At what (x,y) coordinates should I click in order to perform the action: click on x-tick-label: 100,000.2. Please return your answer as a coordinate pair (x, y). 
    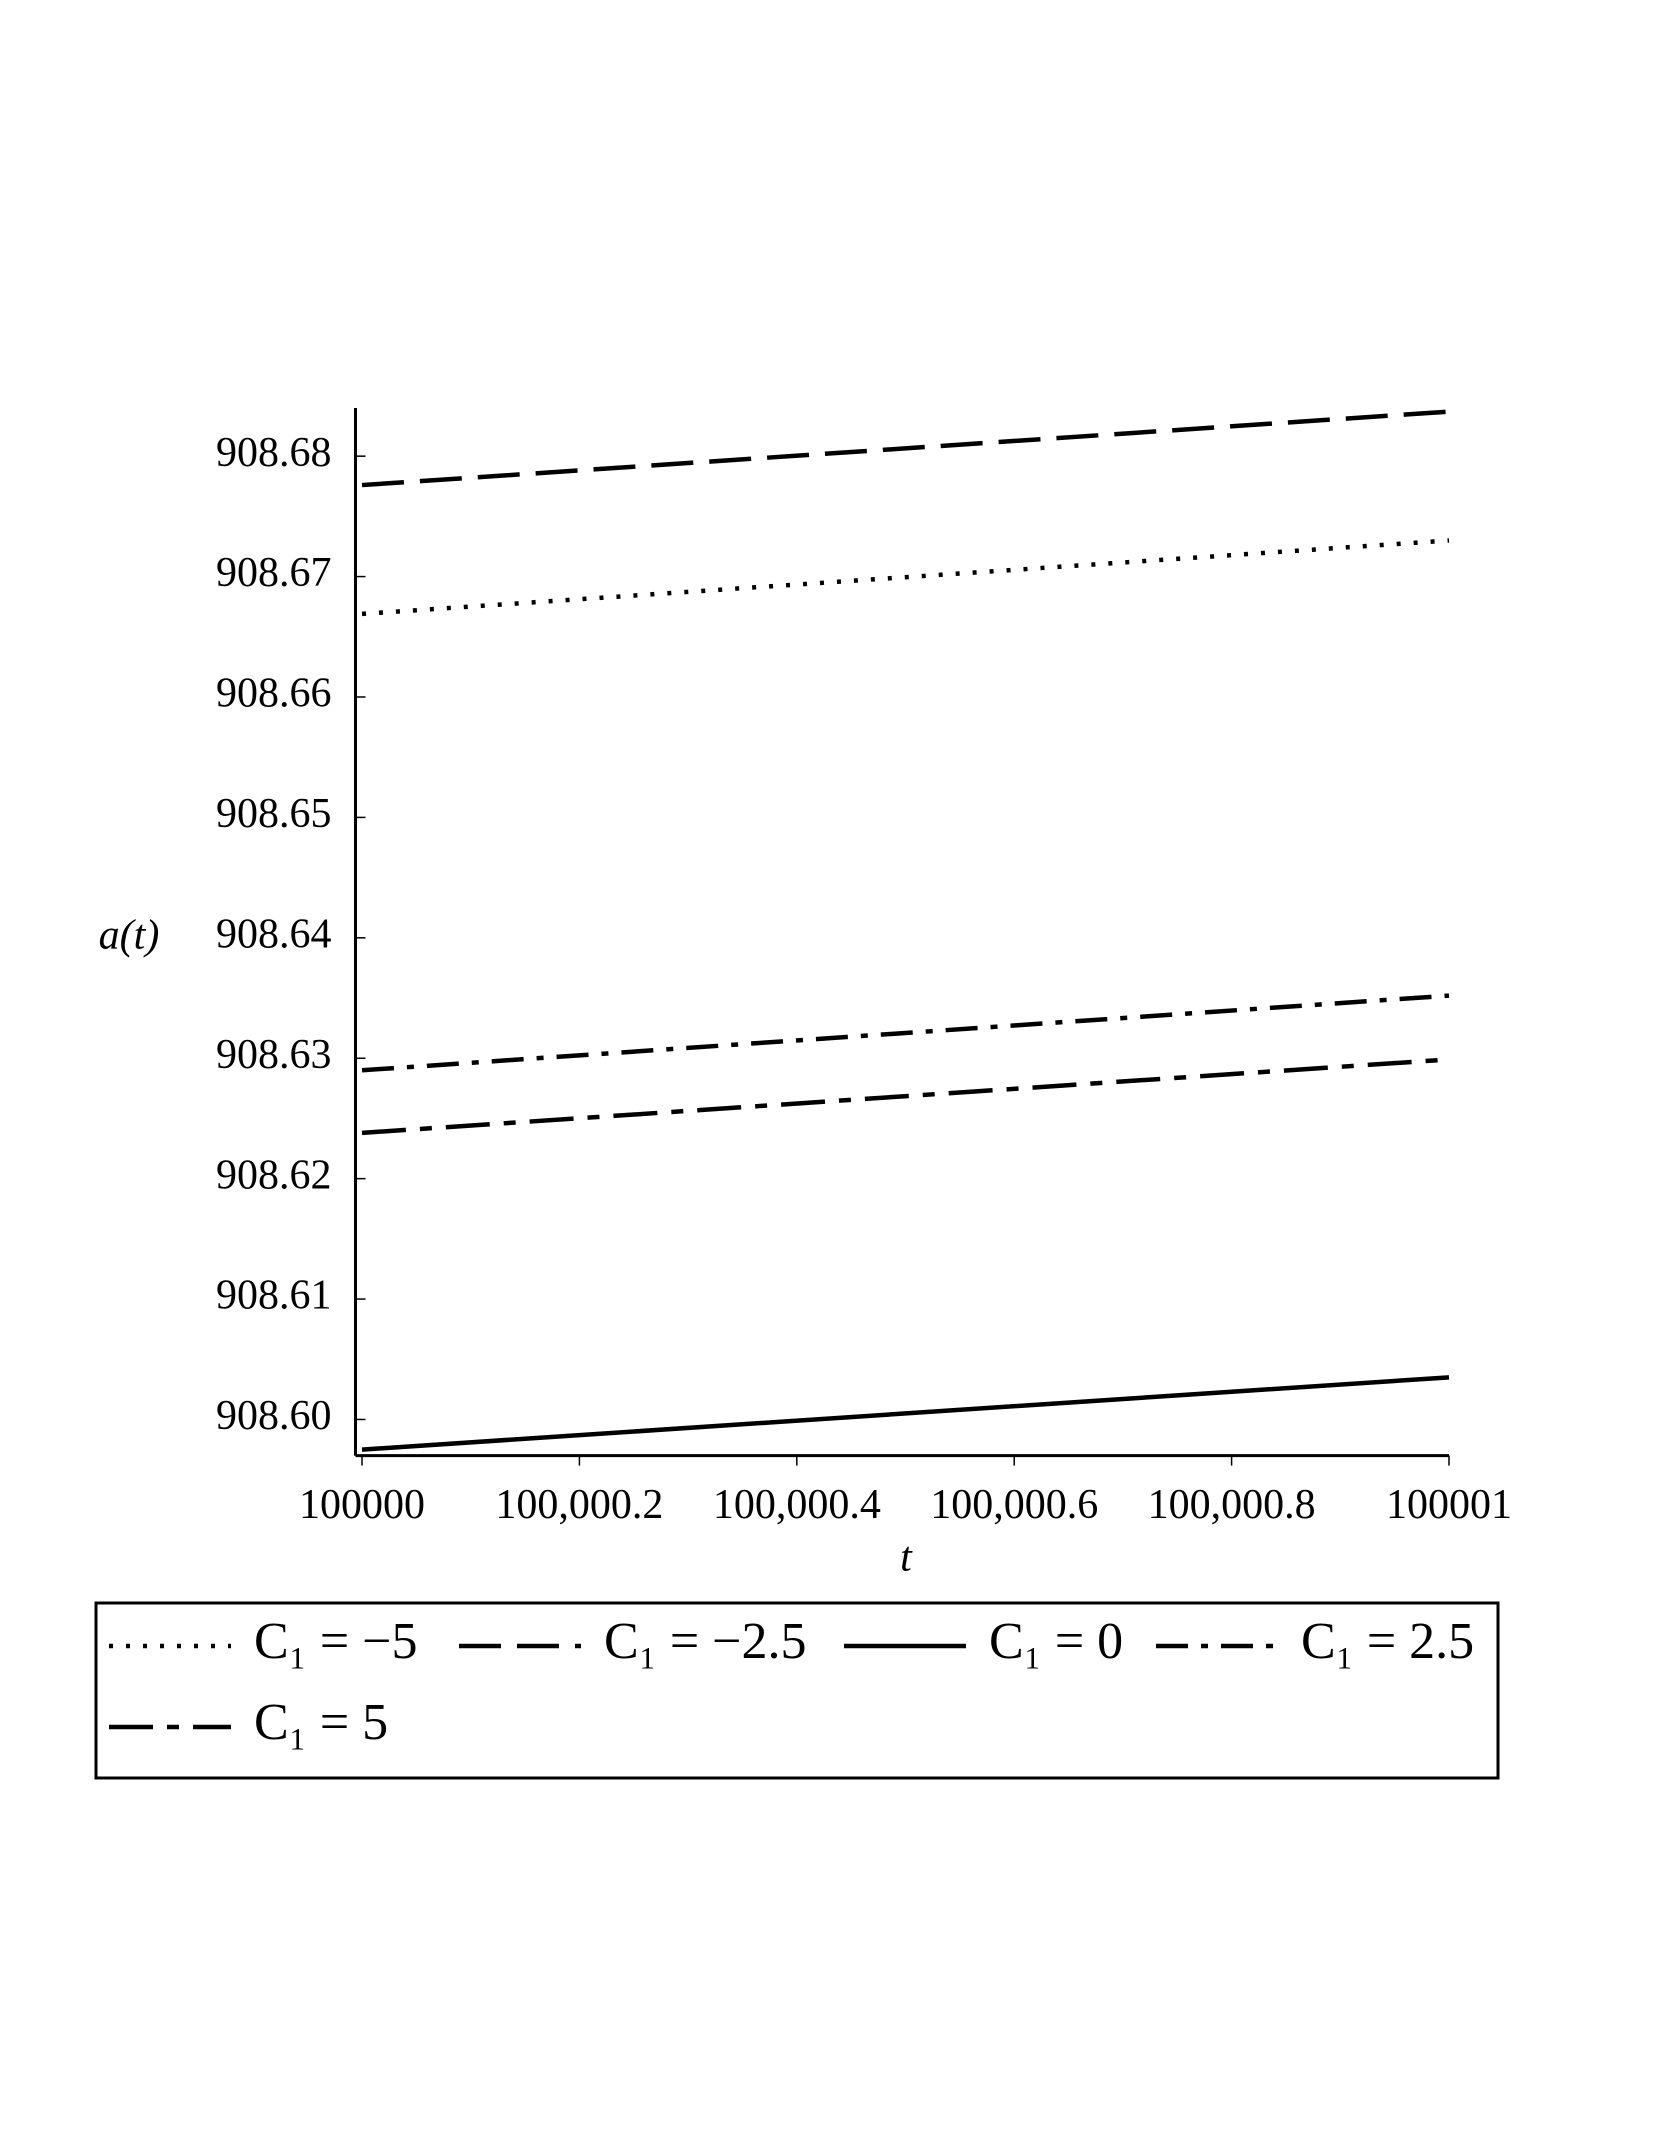
    Looking at the image, I should click on (579, 1505).